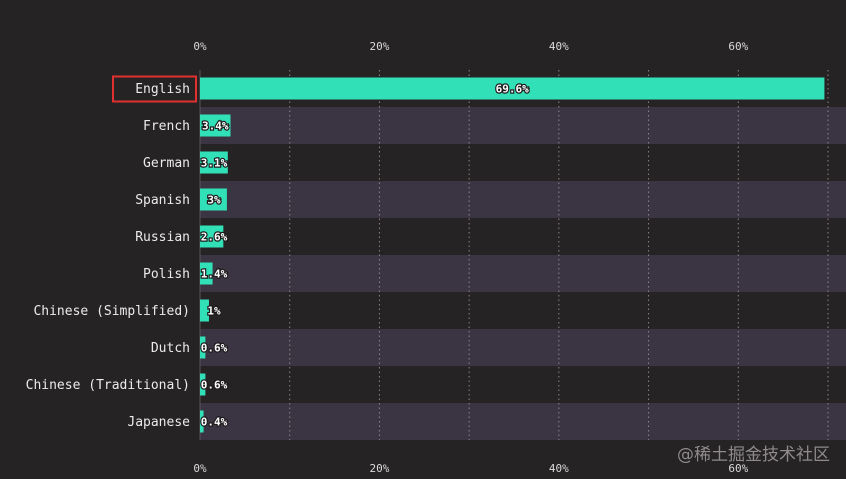 The image size is (846, 479). I want to click on category-label: Polish, so click(166, 274).